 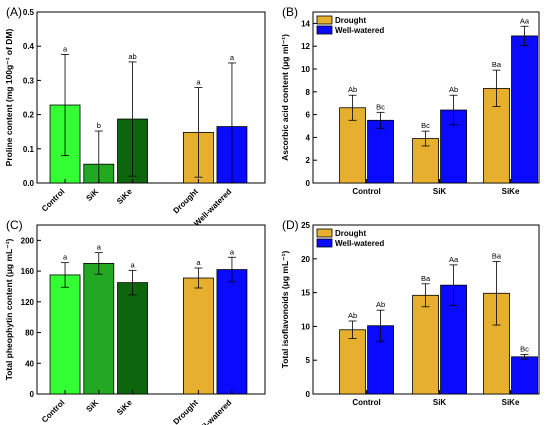 What do you see at coordinates (29, 12) in the screenshot?
I see `y-tick-label: 0.5` at bounding box center [29, 12].